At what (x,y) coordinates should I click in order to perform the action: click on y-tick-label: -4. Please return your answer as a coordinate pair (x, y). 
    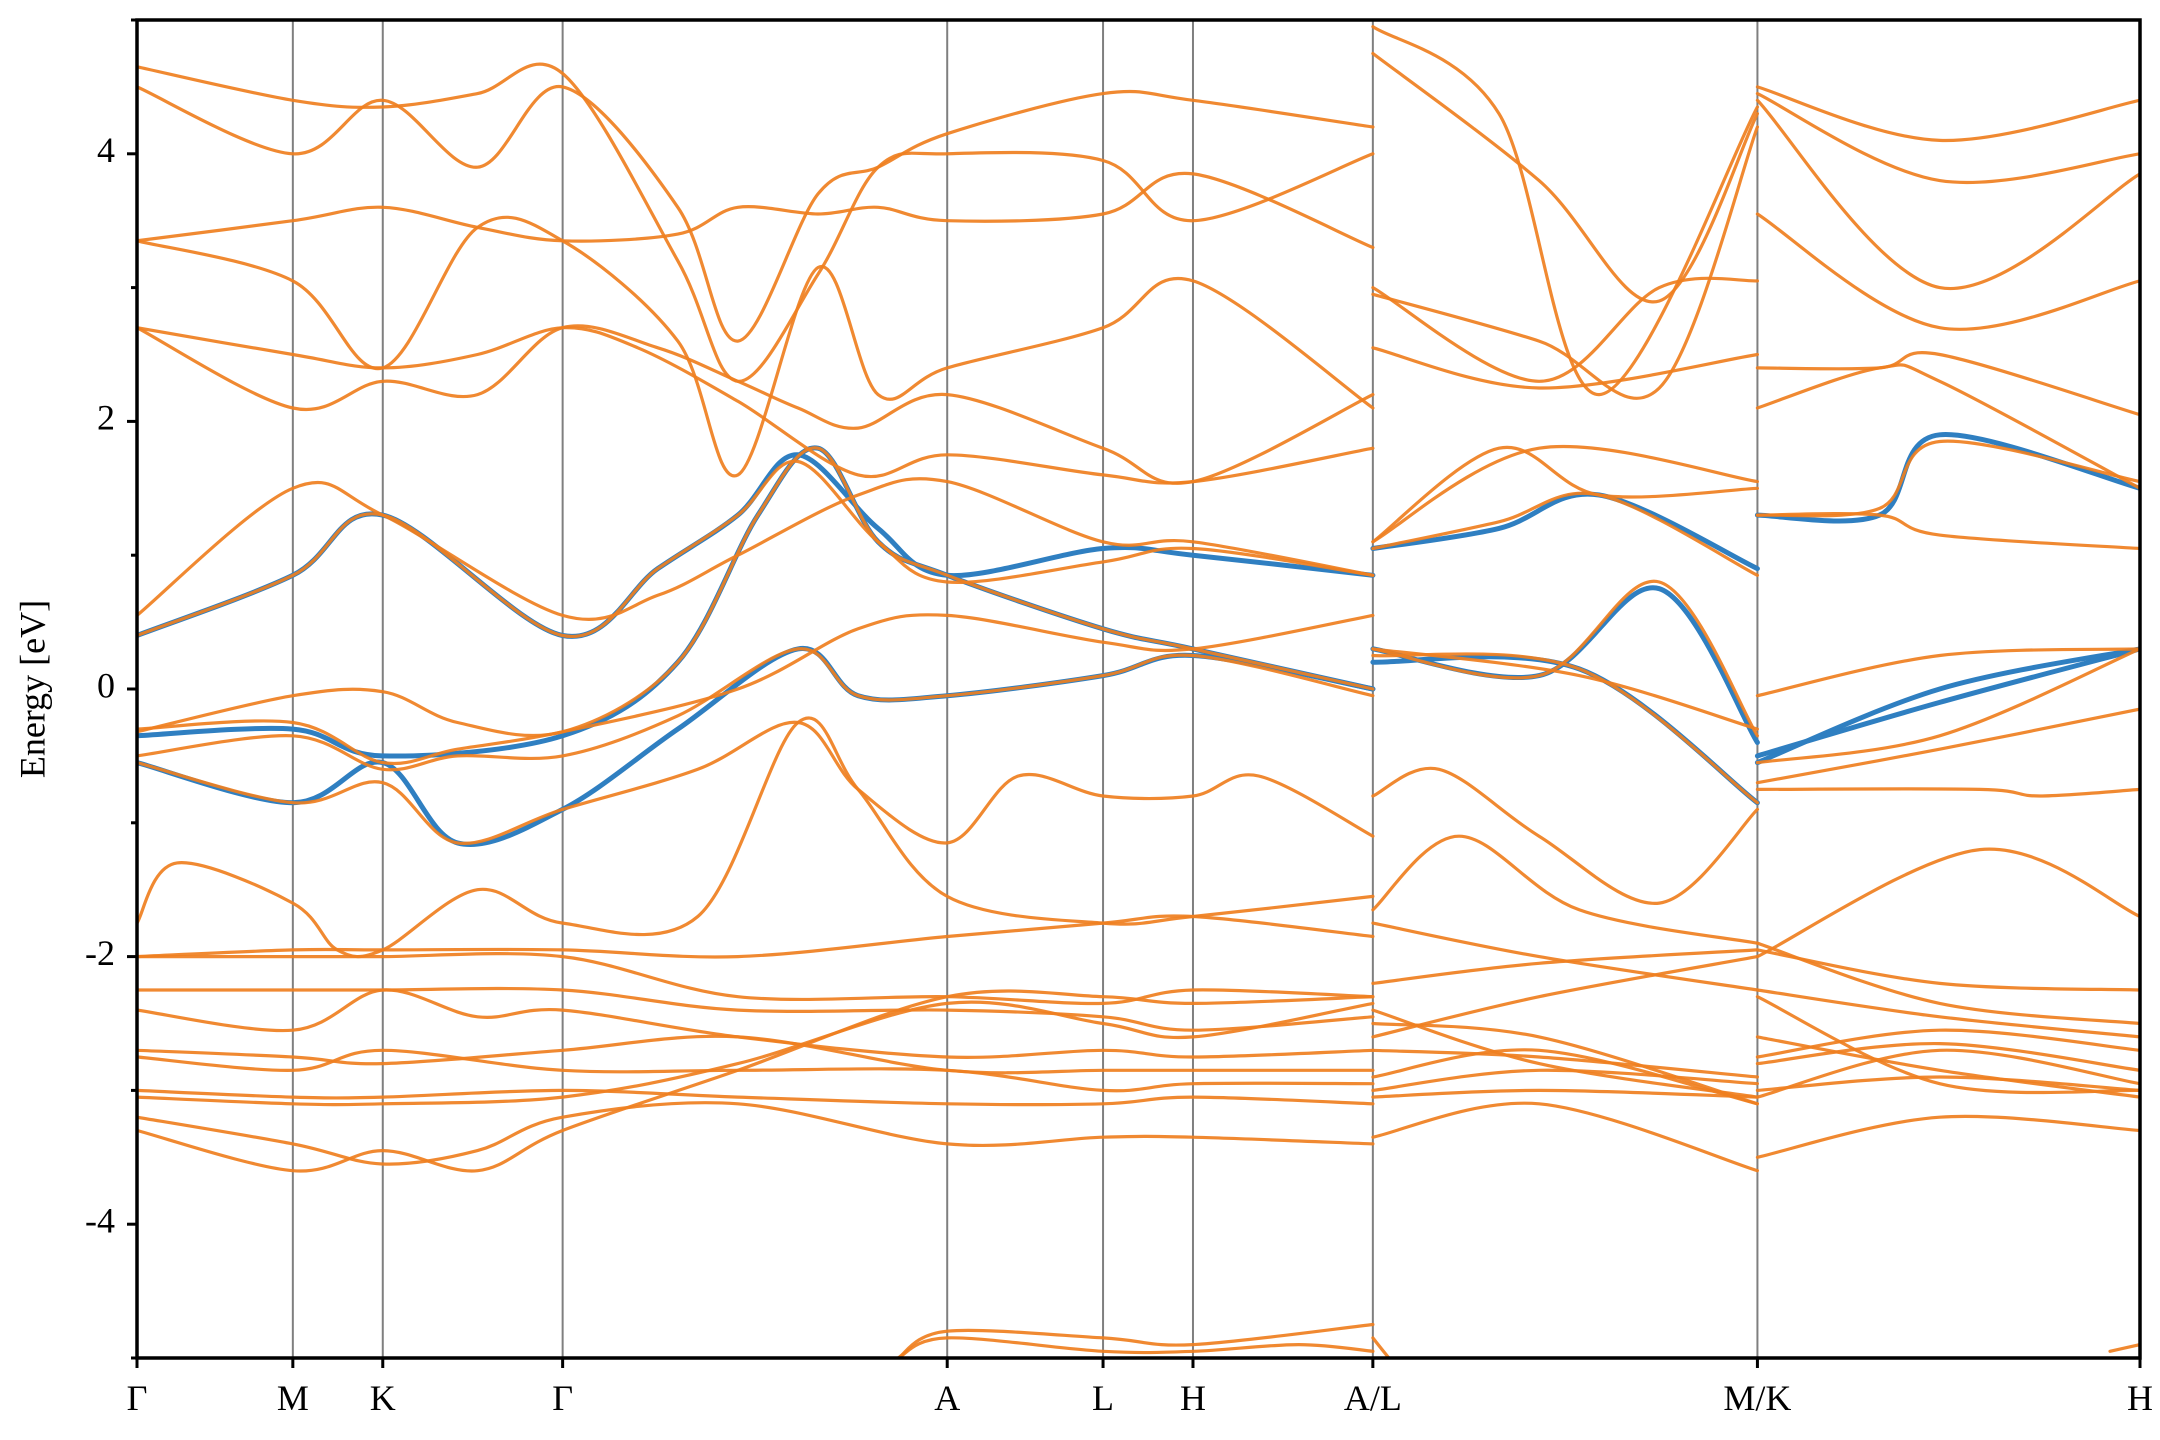
    Looking at the image, I should click on (100, 1220).